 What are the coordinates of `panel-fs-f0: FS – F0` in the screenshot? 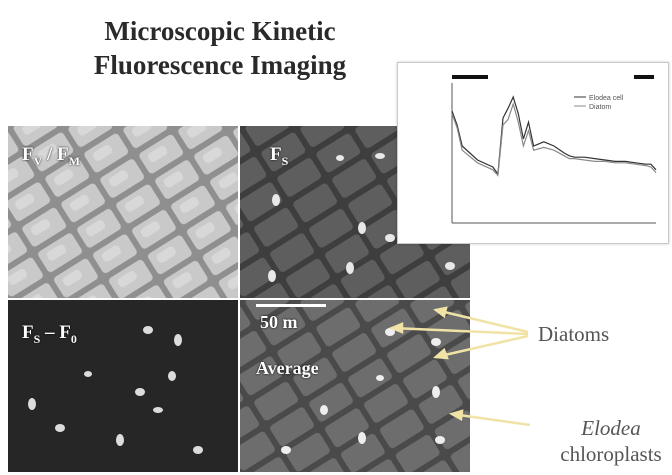 It's located at (123, 386).